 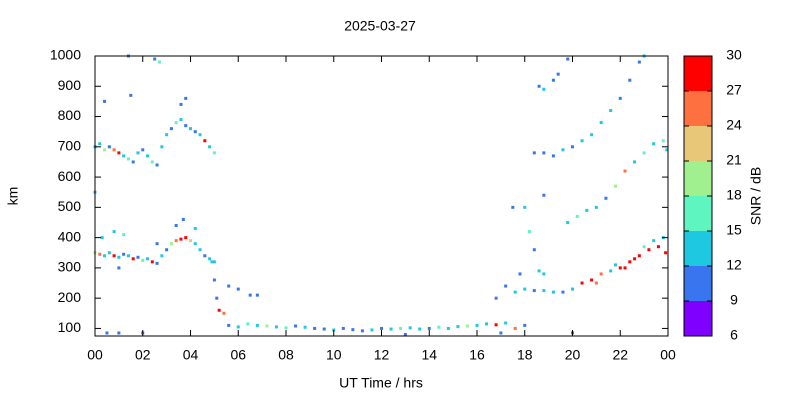 I want to click on y-tick-label: 600, so click(x=70, y=176).